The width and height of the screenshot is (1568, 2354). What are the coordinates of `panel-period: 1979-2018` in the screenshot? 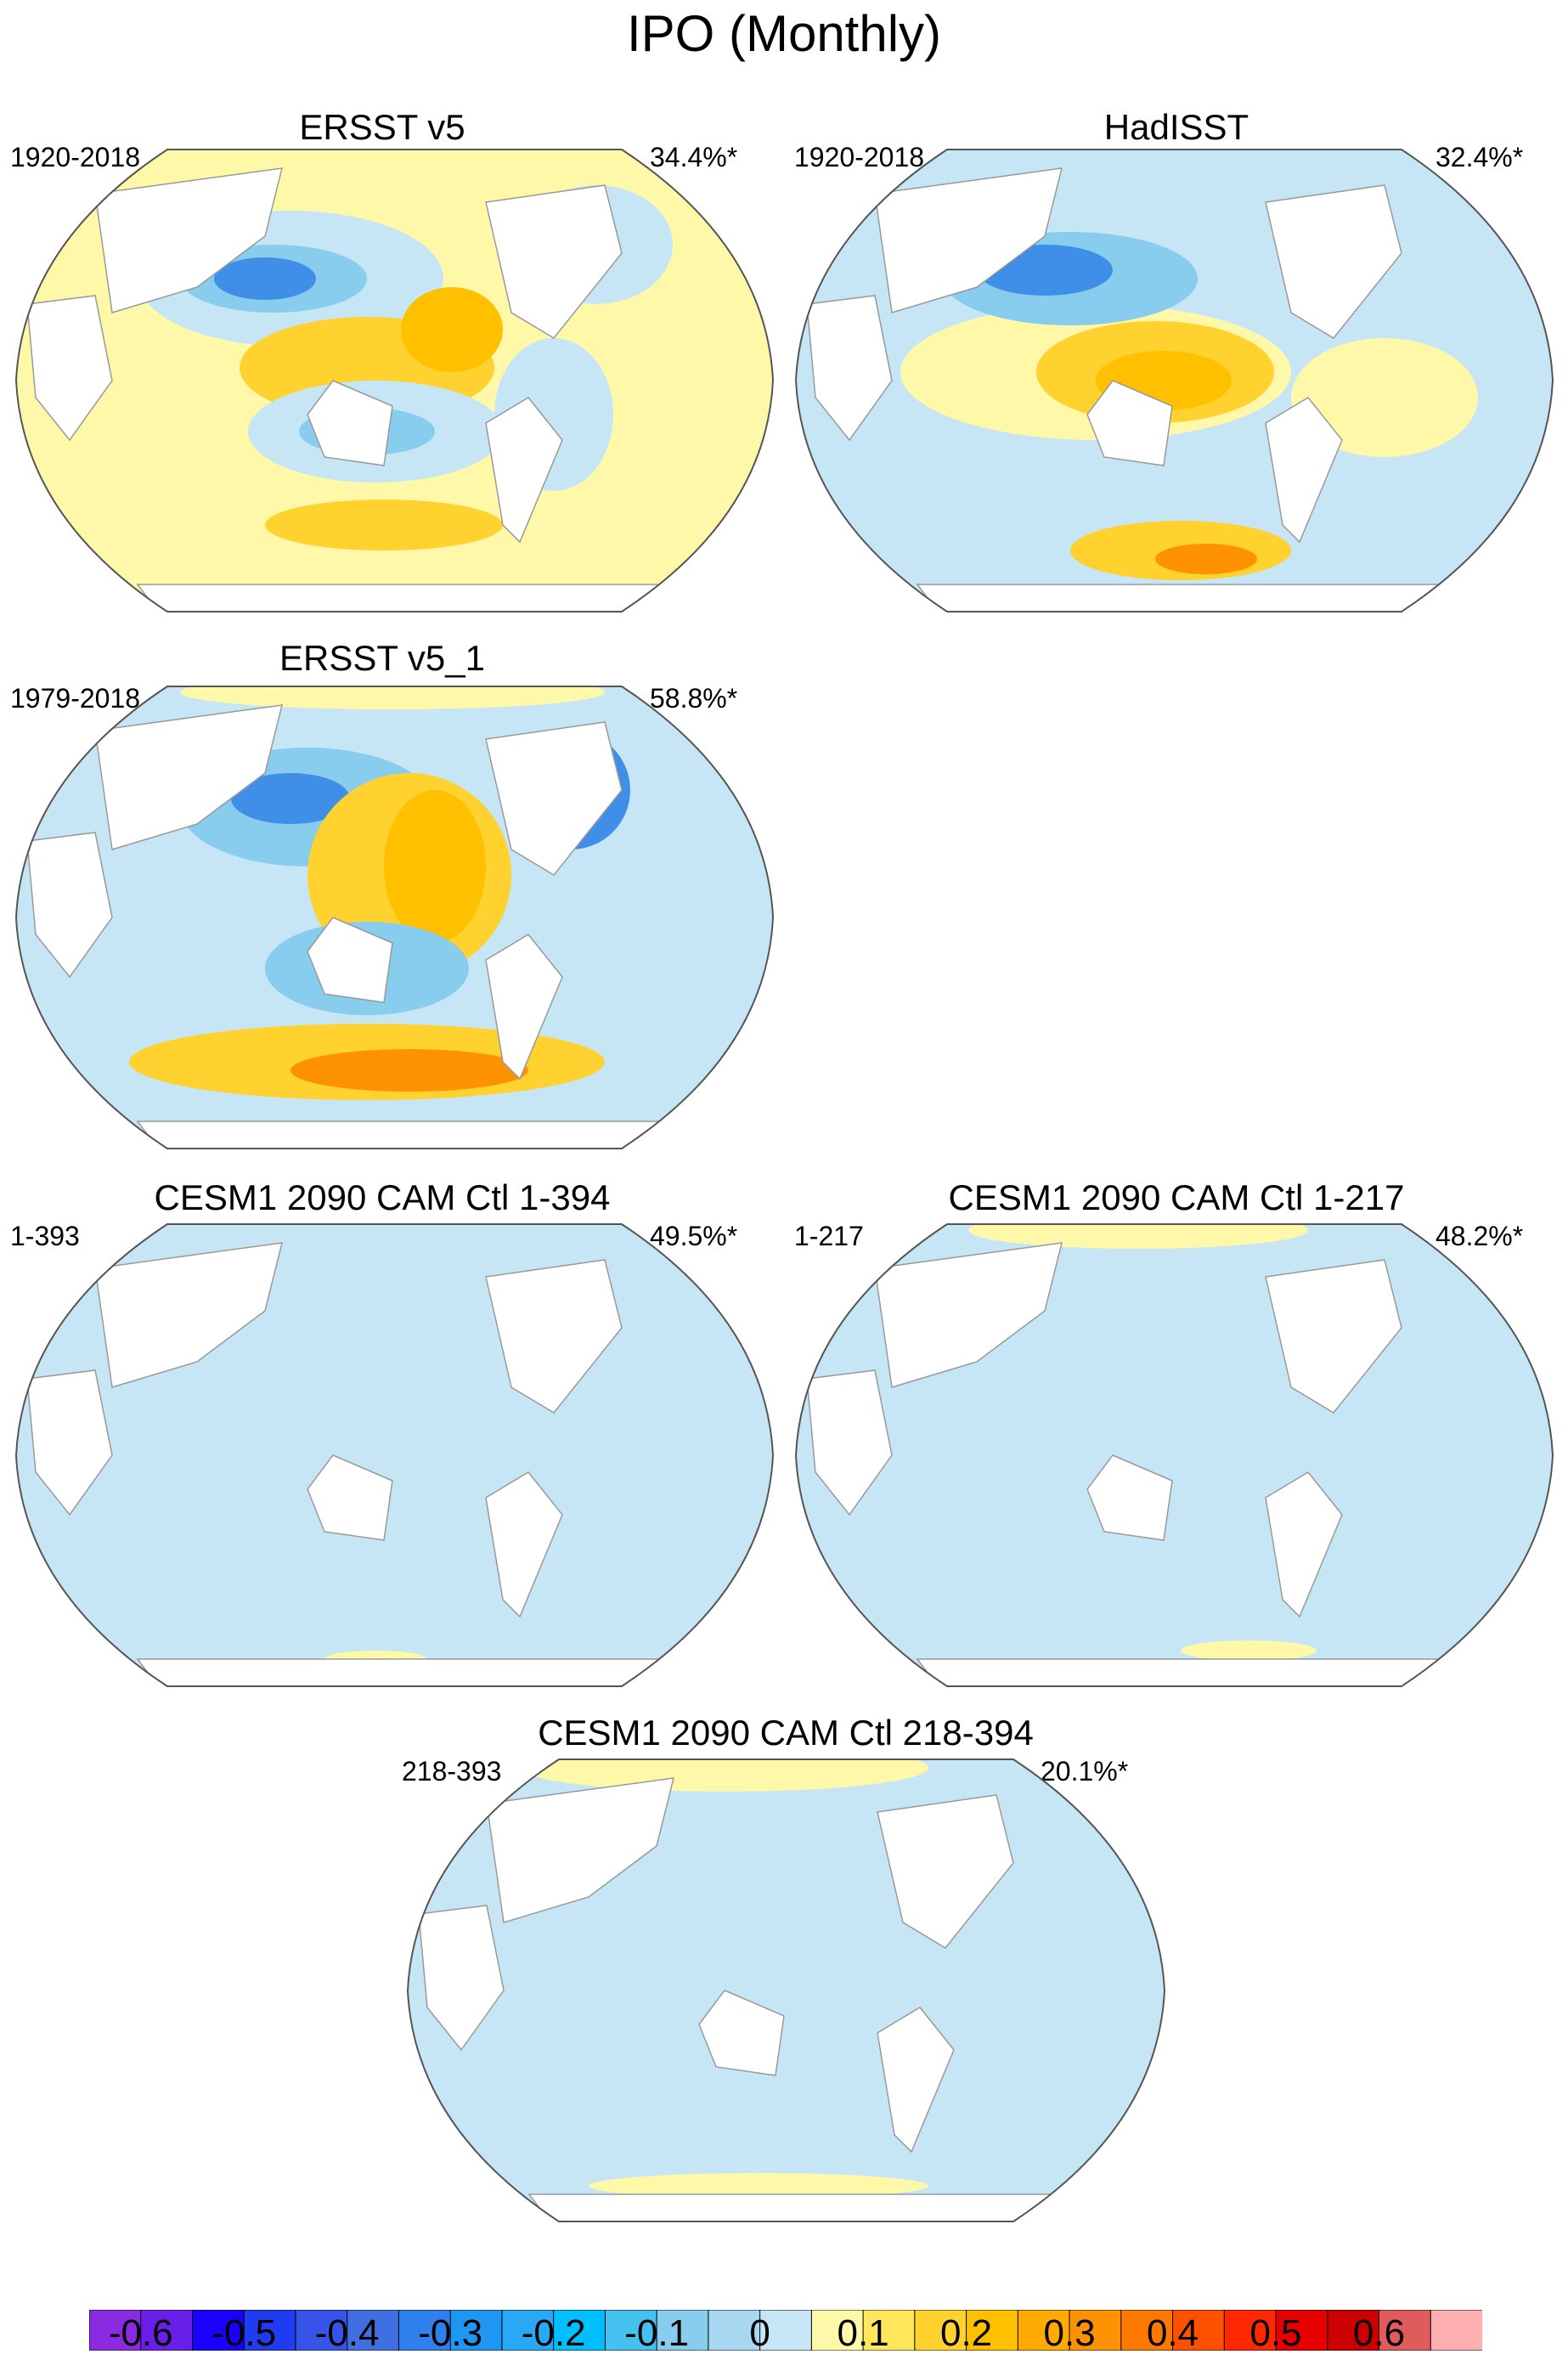 It's located at (75, 698).